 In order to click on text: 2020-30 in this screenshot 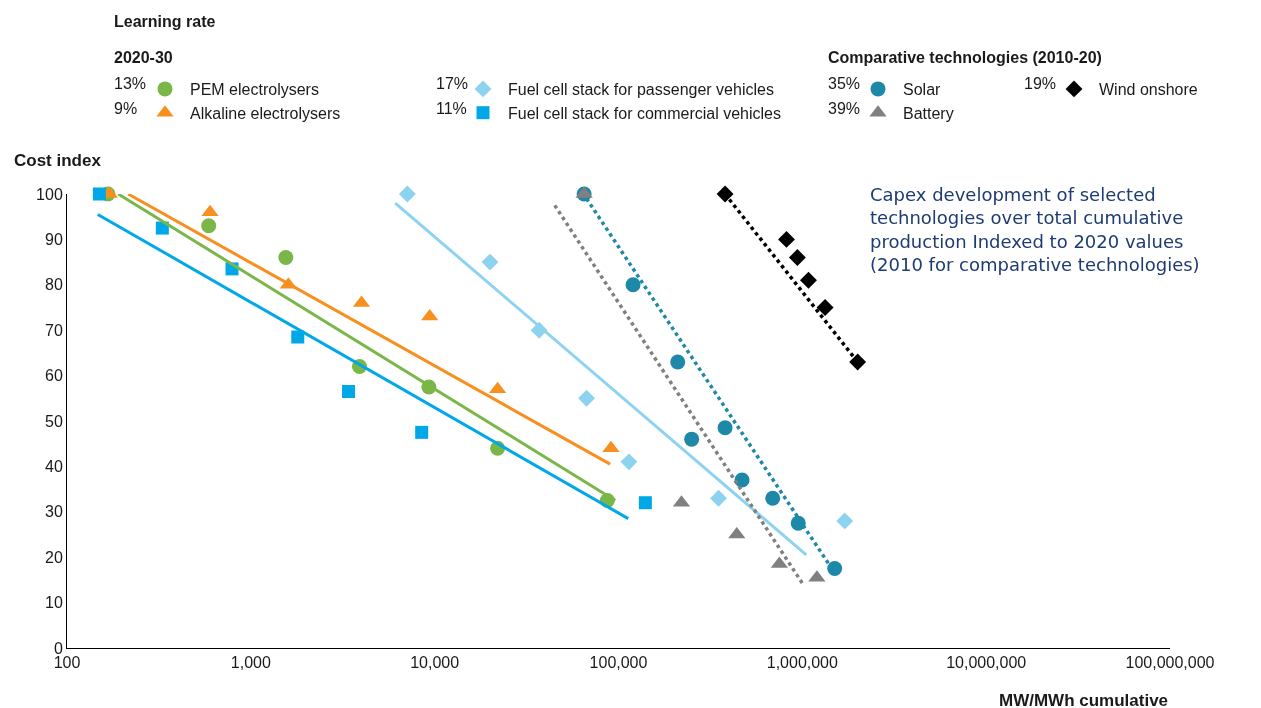, I will do `click(143, 57)`.